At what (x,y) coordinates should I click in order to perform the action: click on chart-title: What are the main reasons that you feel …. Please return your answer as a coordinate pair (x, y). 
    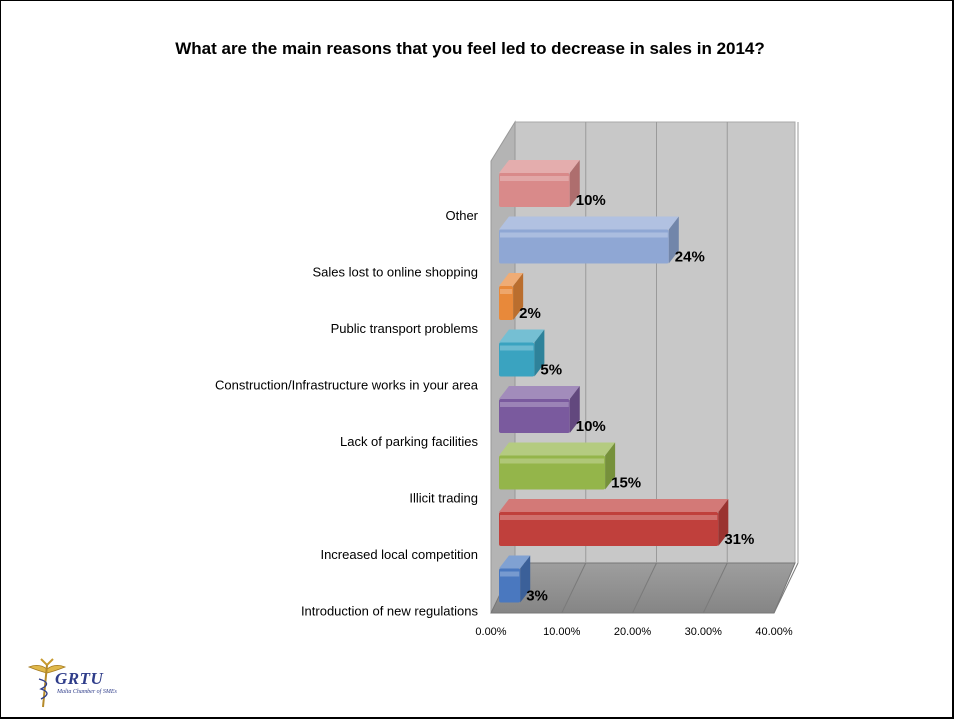
    Looking at the image, I should click on (470, 48).